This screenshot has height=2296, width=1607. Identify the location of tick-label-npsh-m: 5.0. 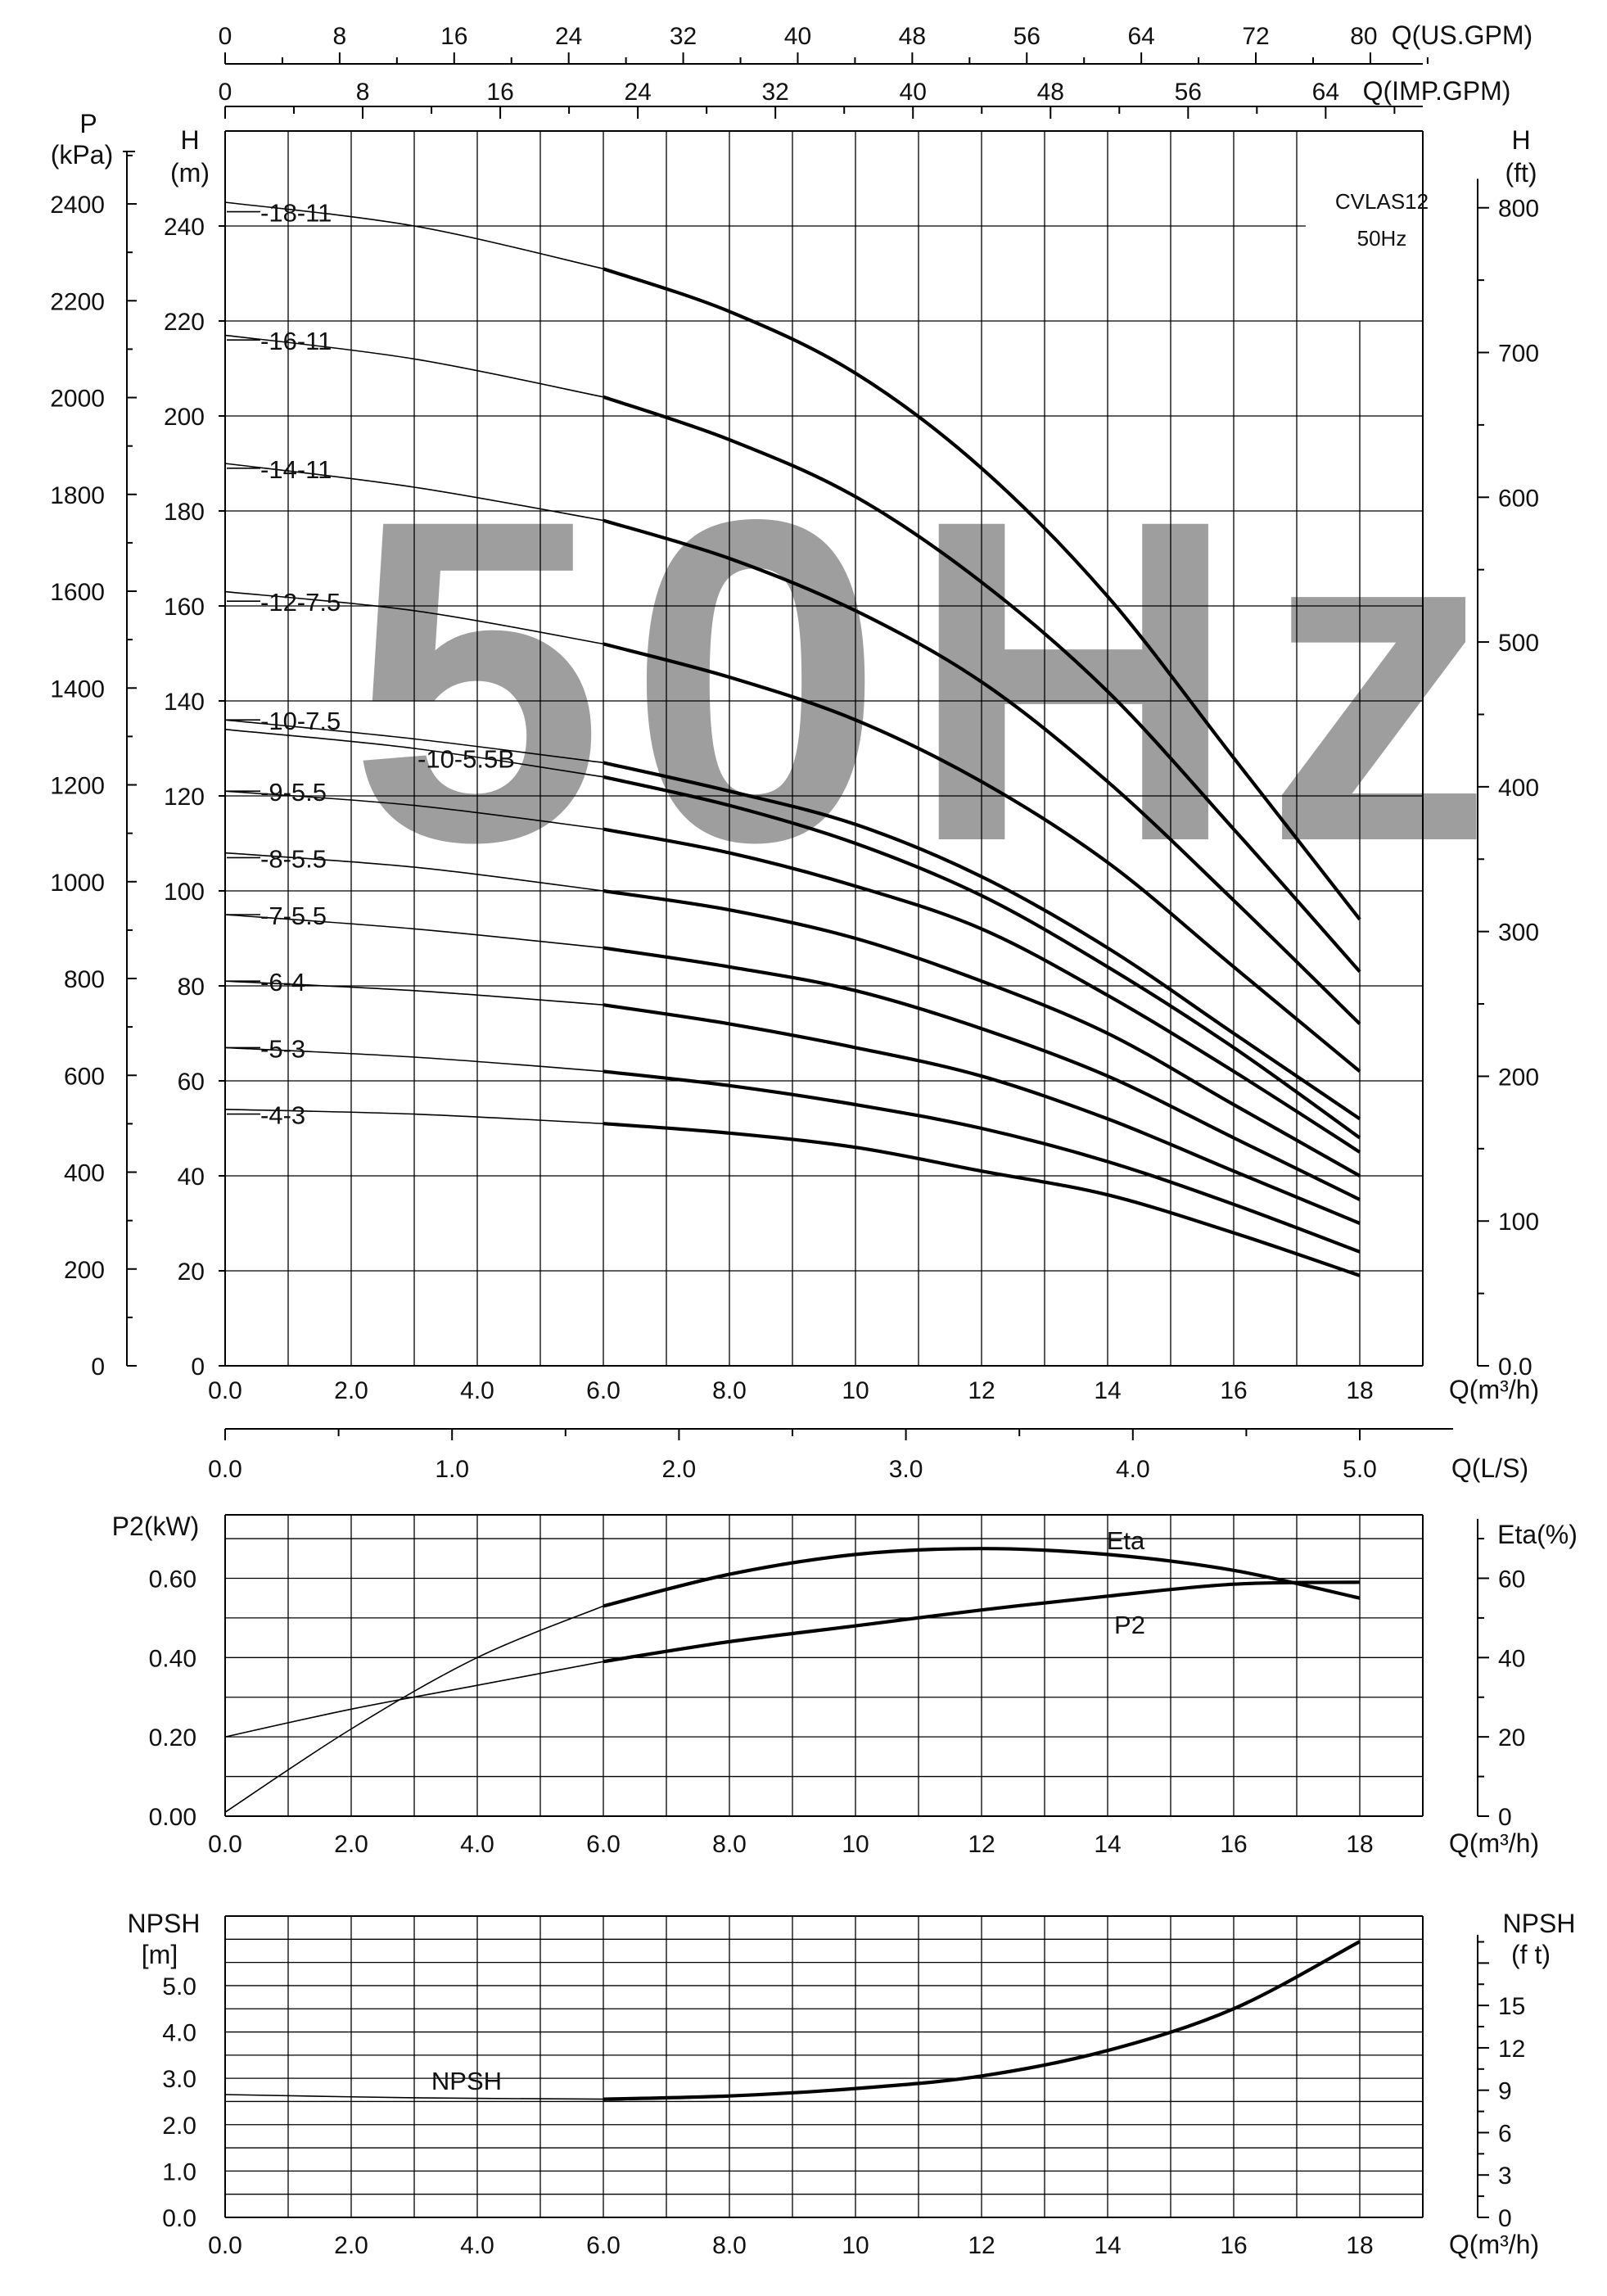
(179, 1987).